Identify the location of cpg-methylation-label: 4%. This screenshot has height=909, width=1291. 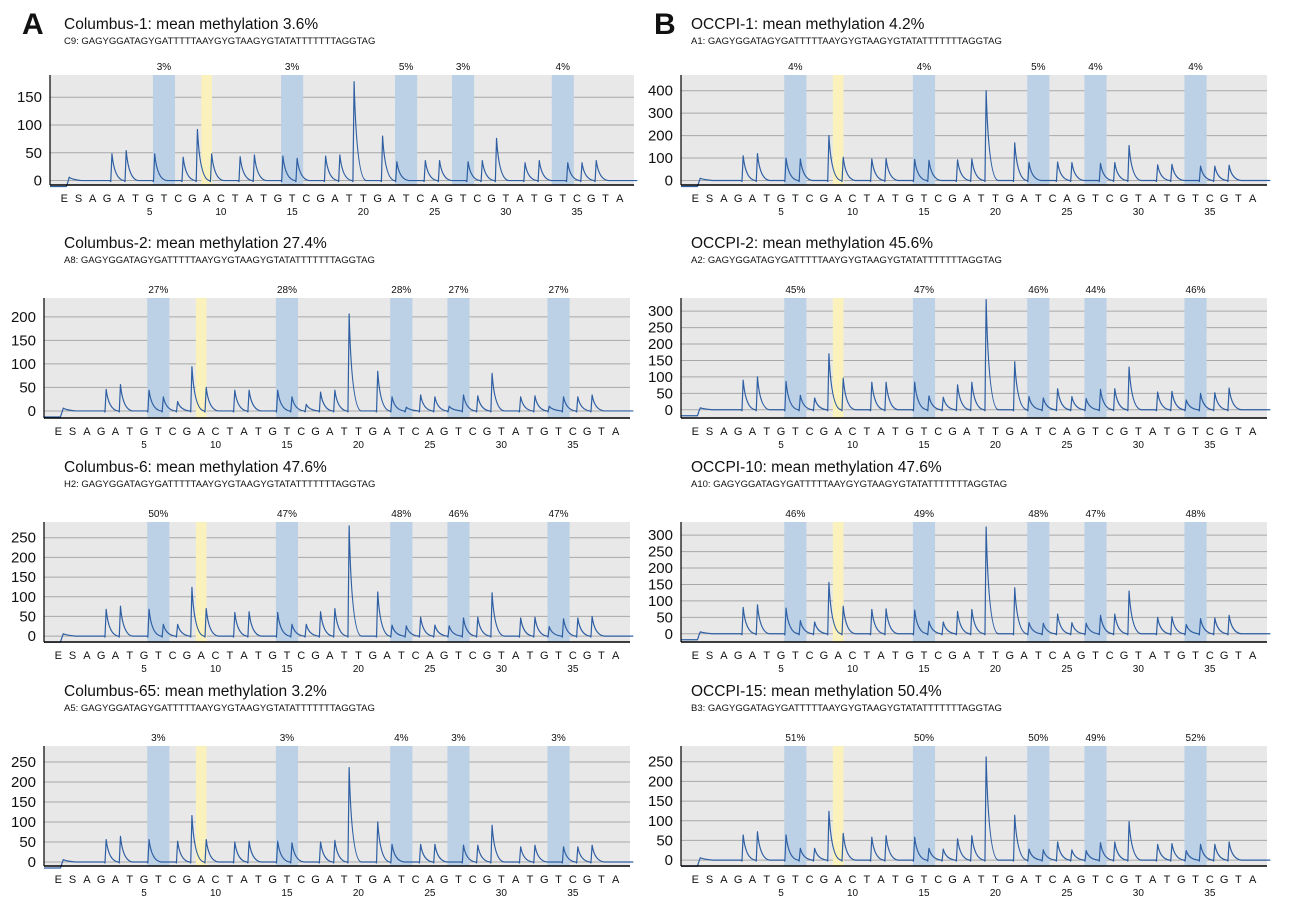
(795, 67).